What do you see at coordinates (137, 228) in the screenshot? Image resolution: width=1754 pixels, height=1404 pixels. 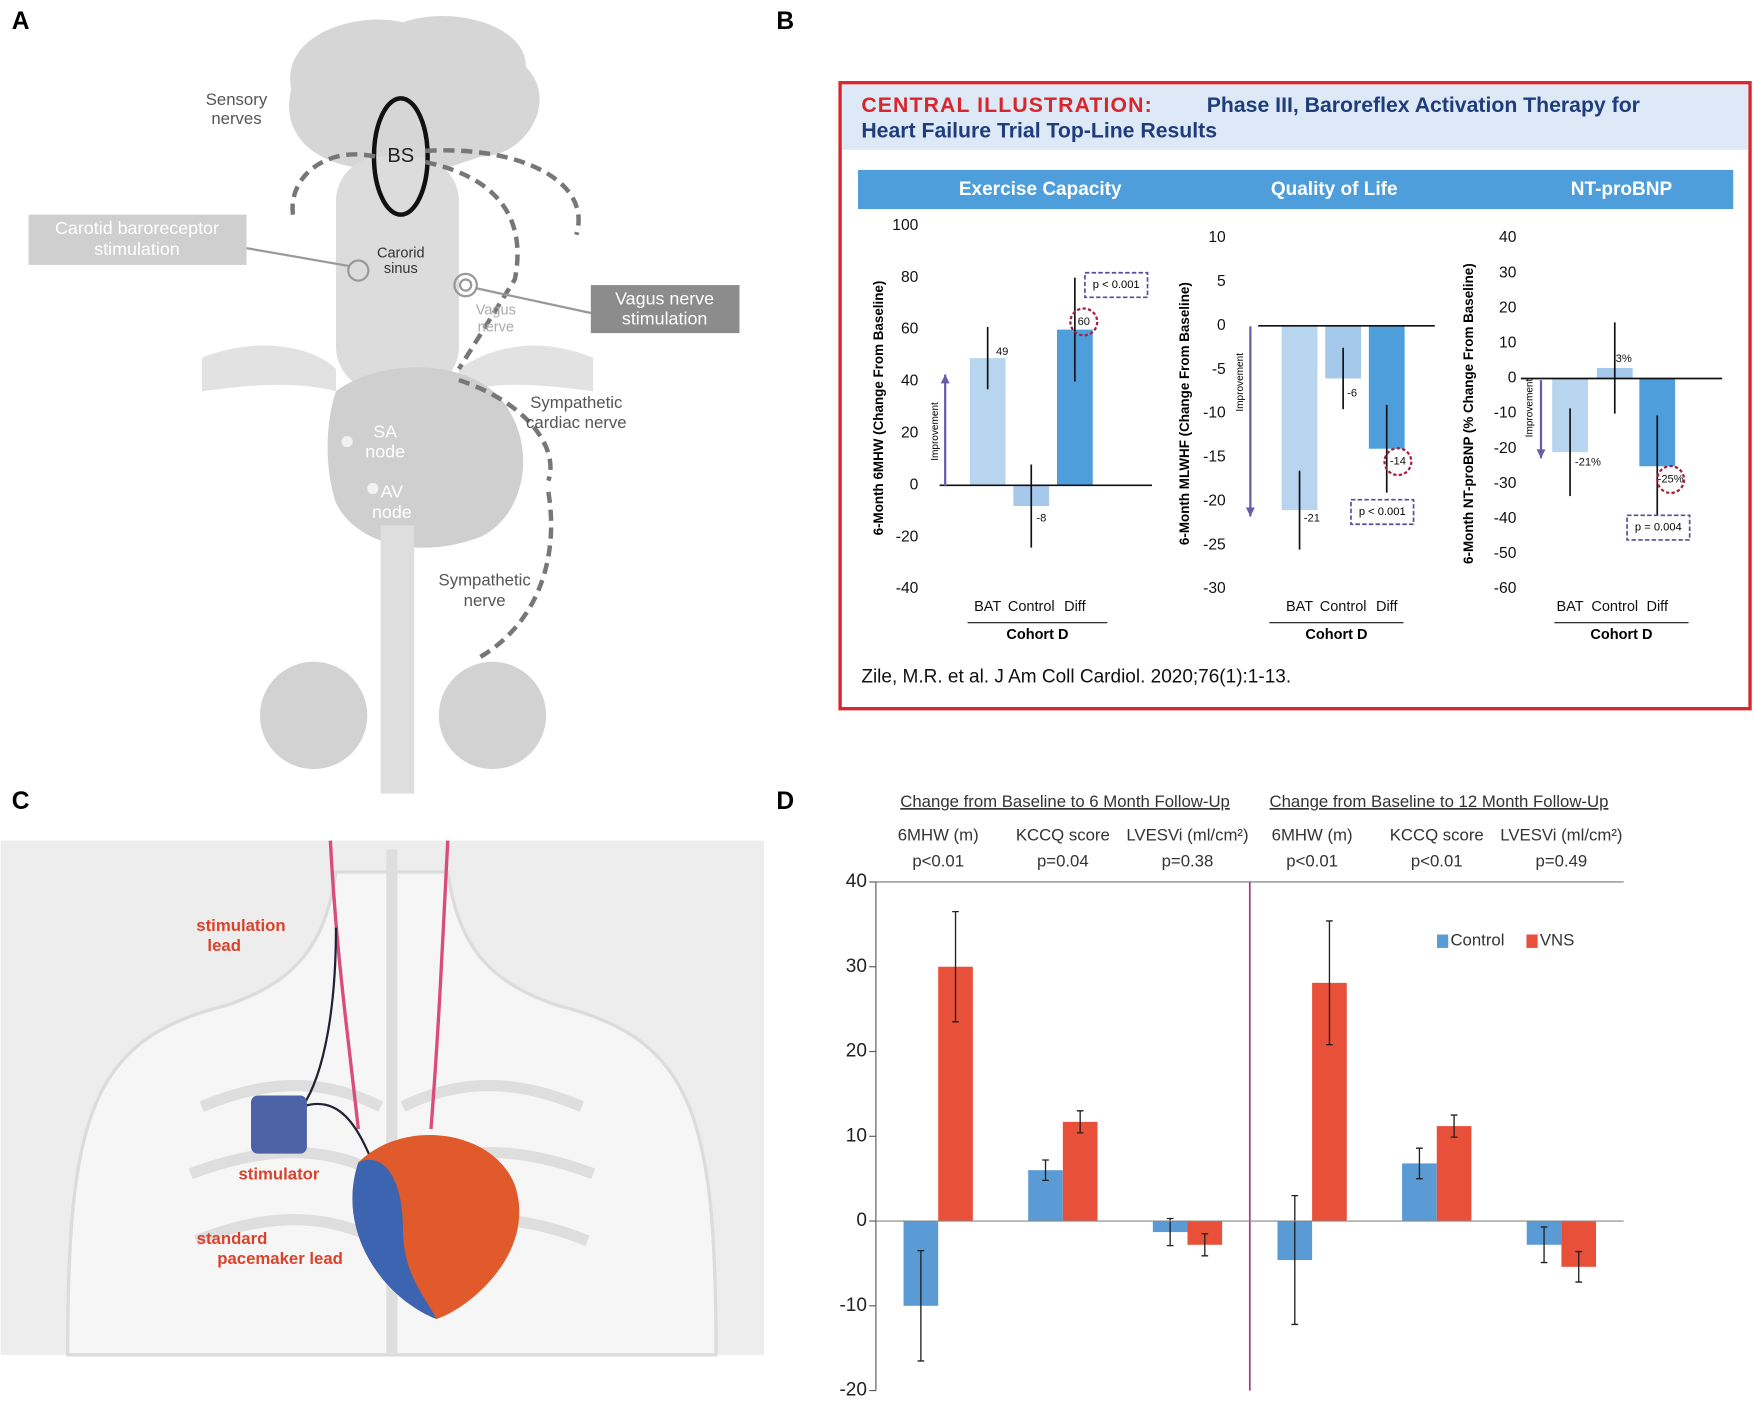 I see `anatomy-label: Carotid baroreceptor` at bounding box center [137, 228].